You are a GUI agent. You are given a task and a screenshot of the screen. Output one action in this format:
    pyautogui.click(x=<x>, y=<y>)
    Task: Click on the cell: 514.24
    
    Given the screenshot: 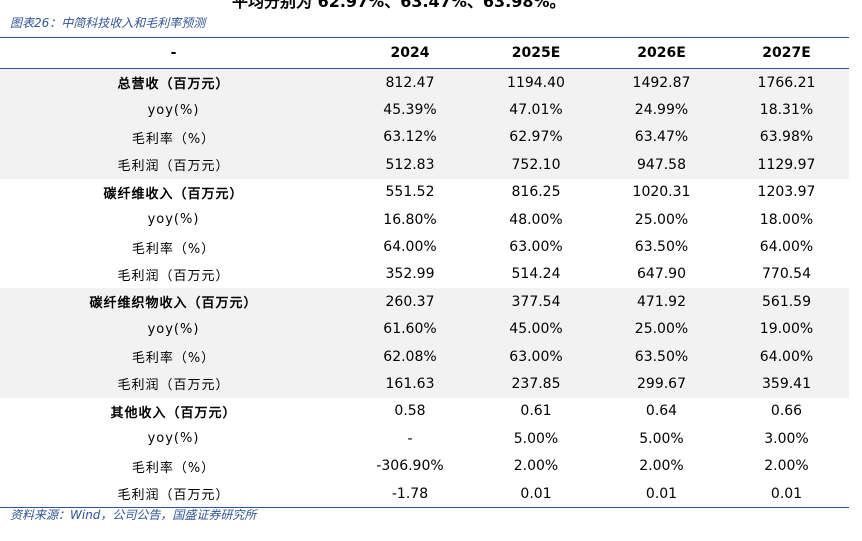 What is the action you would take?
    pyautogui.click(x=536, y=274)
    